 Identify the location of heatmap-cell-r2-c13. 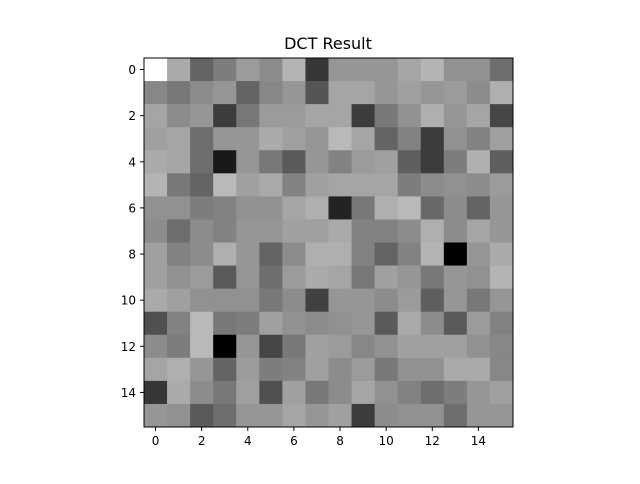
(455, 116).